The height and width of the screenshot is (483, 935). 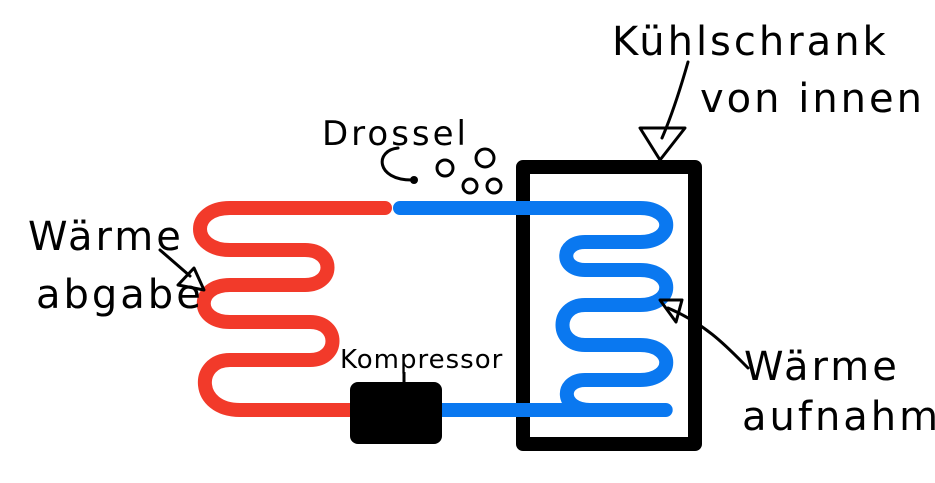 What do you see at coordinates (662, 144) in the screenshot?
I see `fridge-arrow-head` at bounding box center [662, 144].